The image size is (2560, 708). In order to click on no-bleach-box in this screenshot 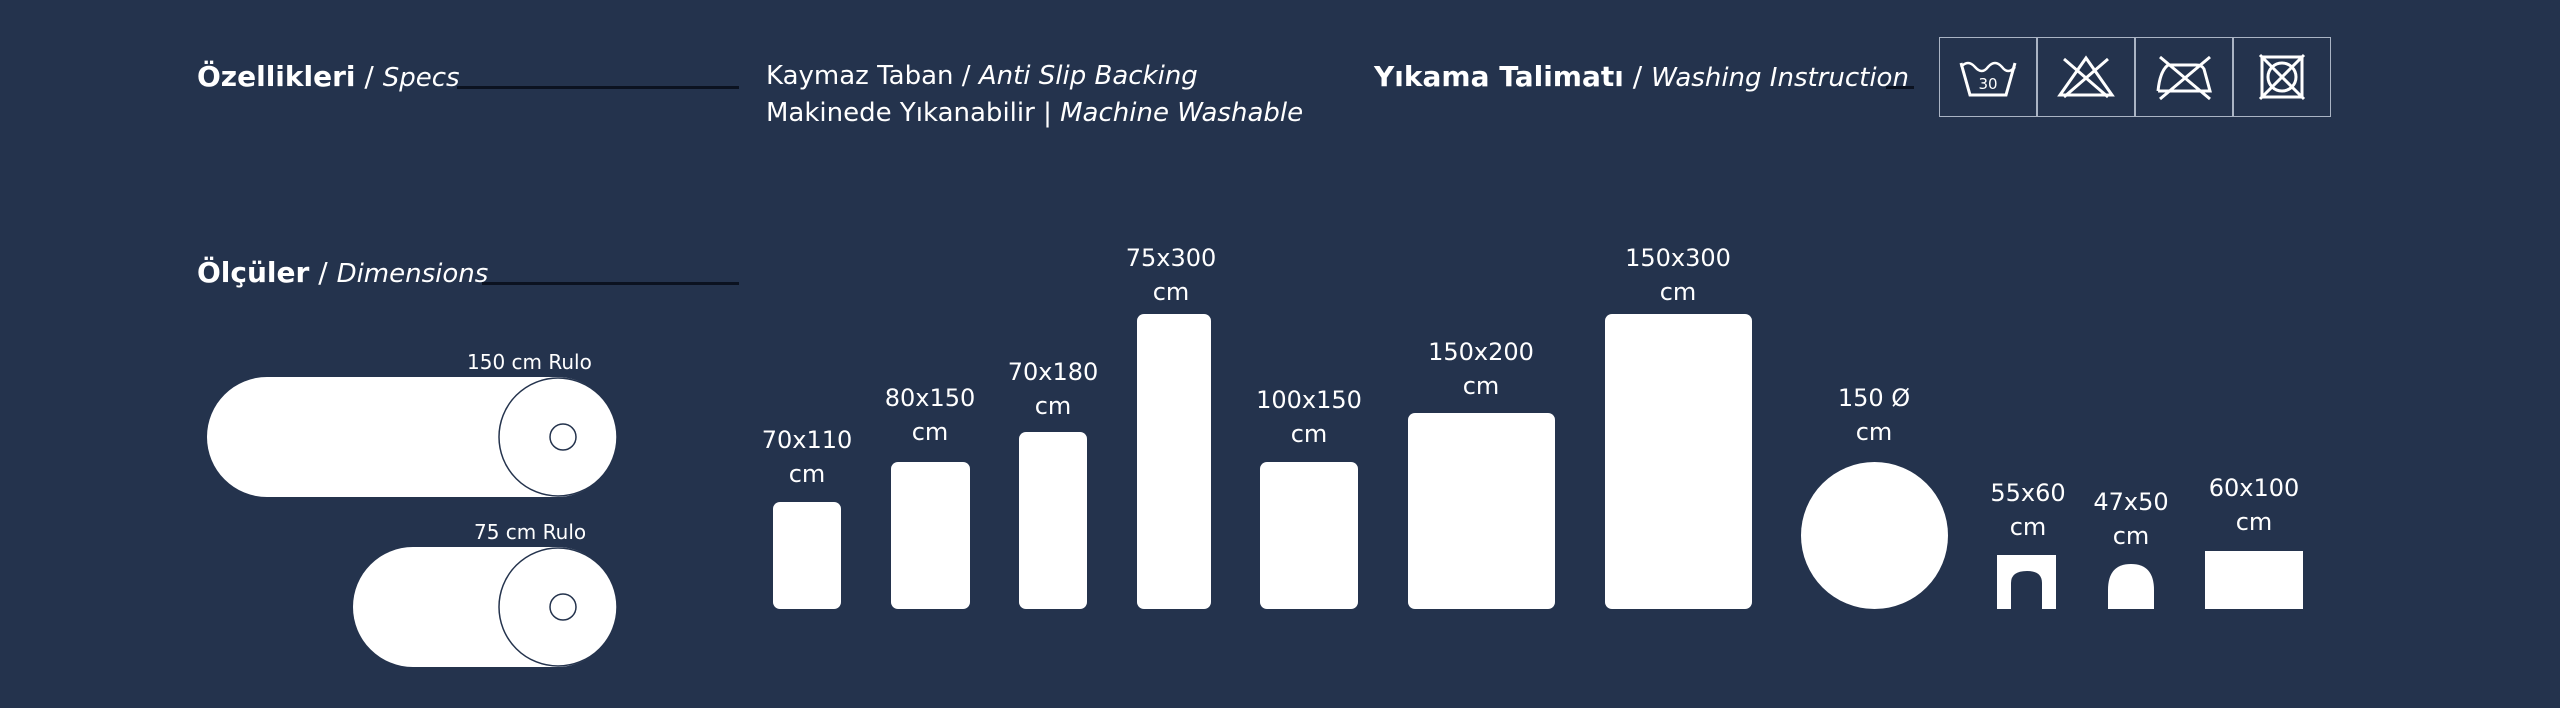, I will do `click(2086, 77)`.